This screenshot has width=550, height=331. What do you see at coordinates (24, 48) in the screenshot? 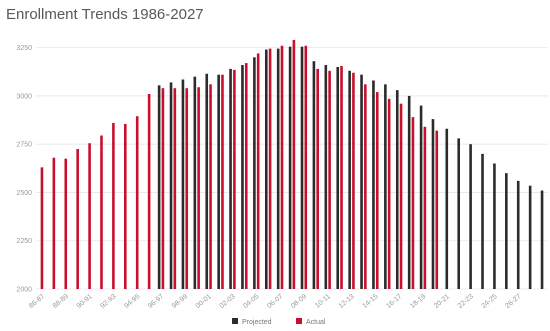
I see `y-tick-label: 3250` at bounding box center [24, 48].